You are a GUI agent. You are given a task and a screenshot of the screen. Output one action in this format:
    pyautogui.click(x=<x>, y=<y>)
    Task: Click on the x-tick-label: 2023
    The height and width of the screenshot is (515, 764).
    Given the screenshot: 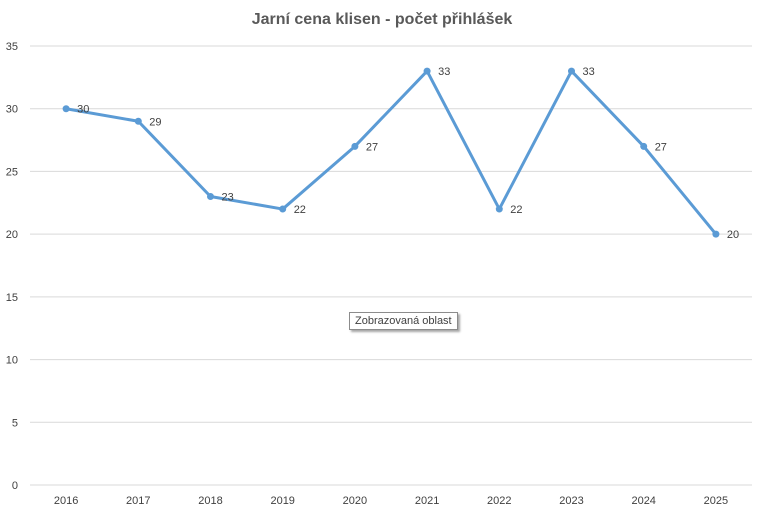 What is the action you would take?
    pyautogui.click(x=571, y=501)
    